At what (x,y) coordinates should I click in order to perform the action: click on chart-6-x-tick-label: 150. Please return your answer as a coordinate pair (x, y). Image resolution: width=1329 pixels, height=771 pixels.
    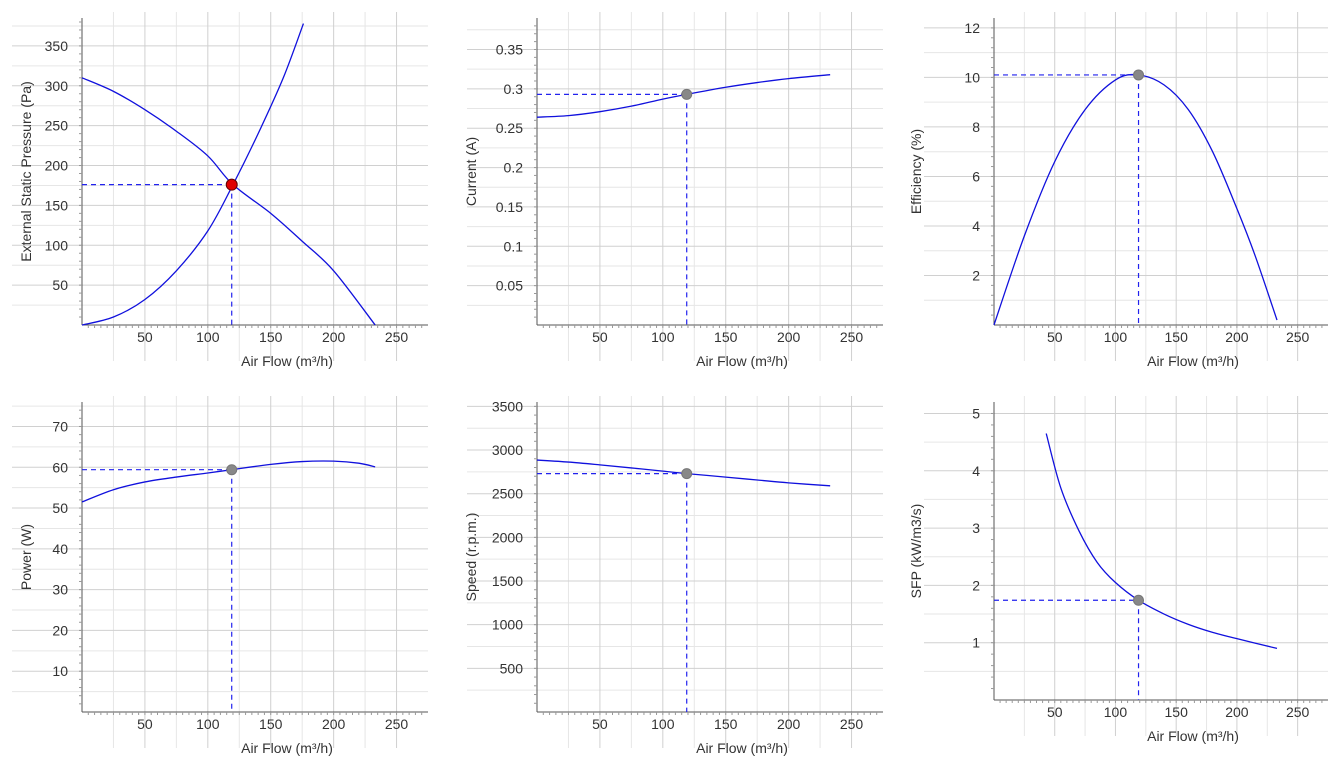
    Looking at the image, I should click on (1177, 712).